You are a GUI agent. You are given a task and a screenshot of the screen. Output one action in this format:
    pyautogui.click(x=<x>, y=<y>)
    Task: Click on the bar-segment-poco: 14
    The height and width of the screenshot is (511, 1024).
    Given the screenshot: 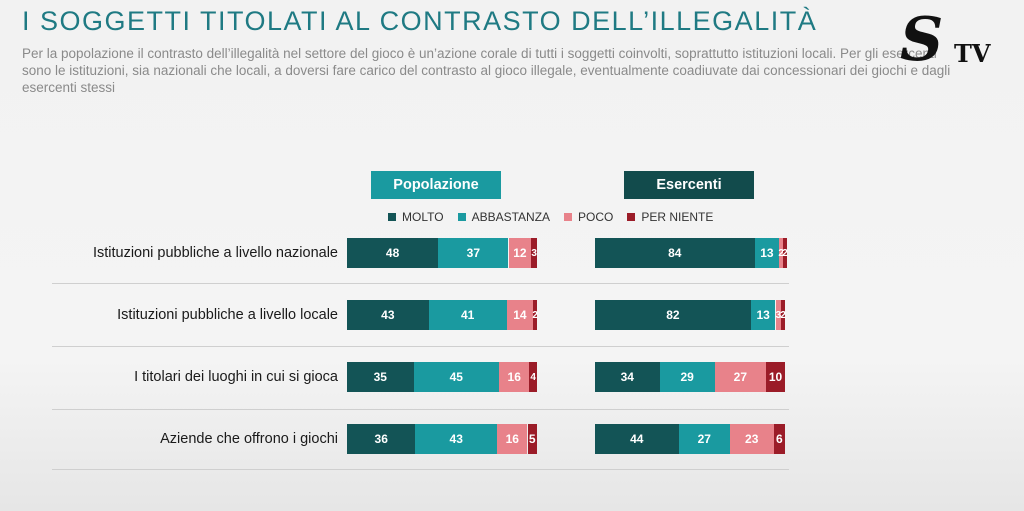 What is the action you would take?
    pyautogui.click(x=520, y=315)
    